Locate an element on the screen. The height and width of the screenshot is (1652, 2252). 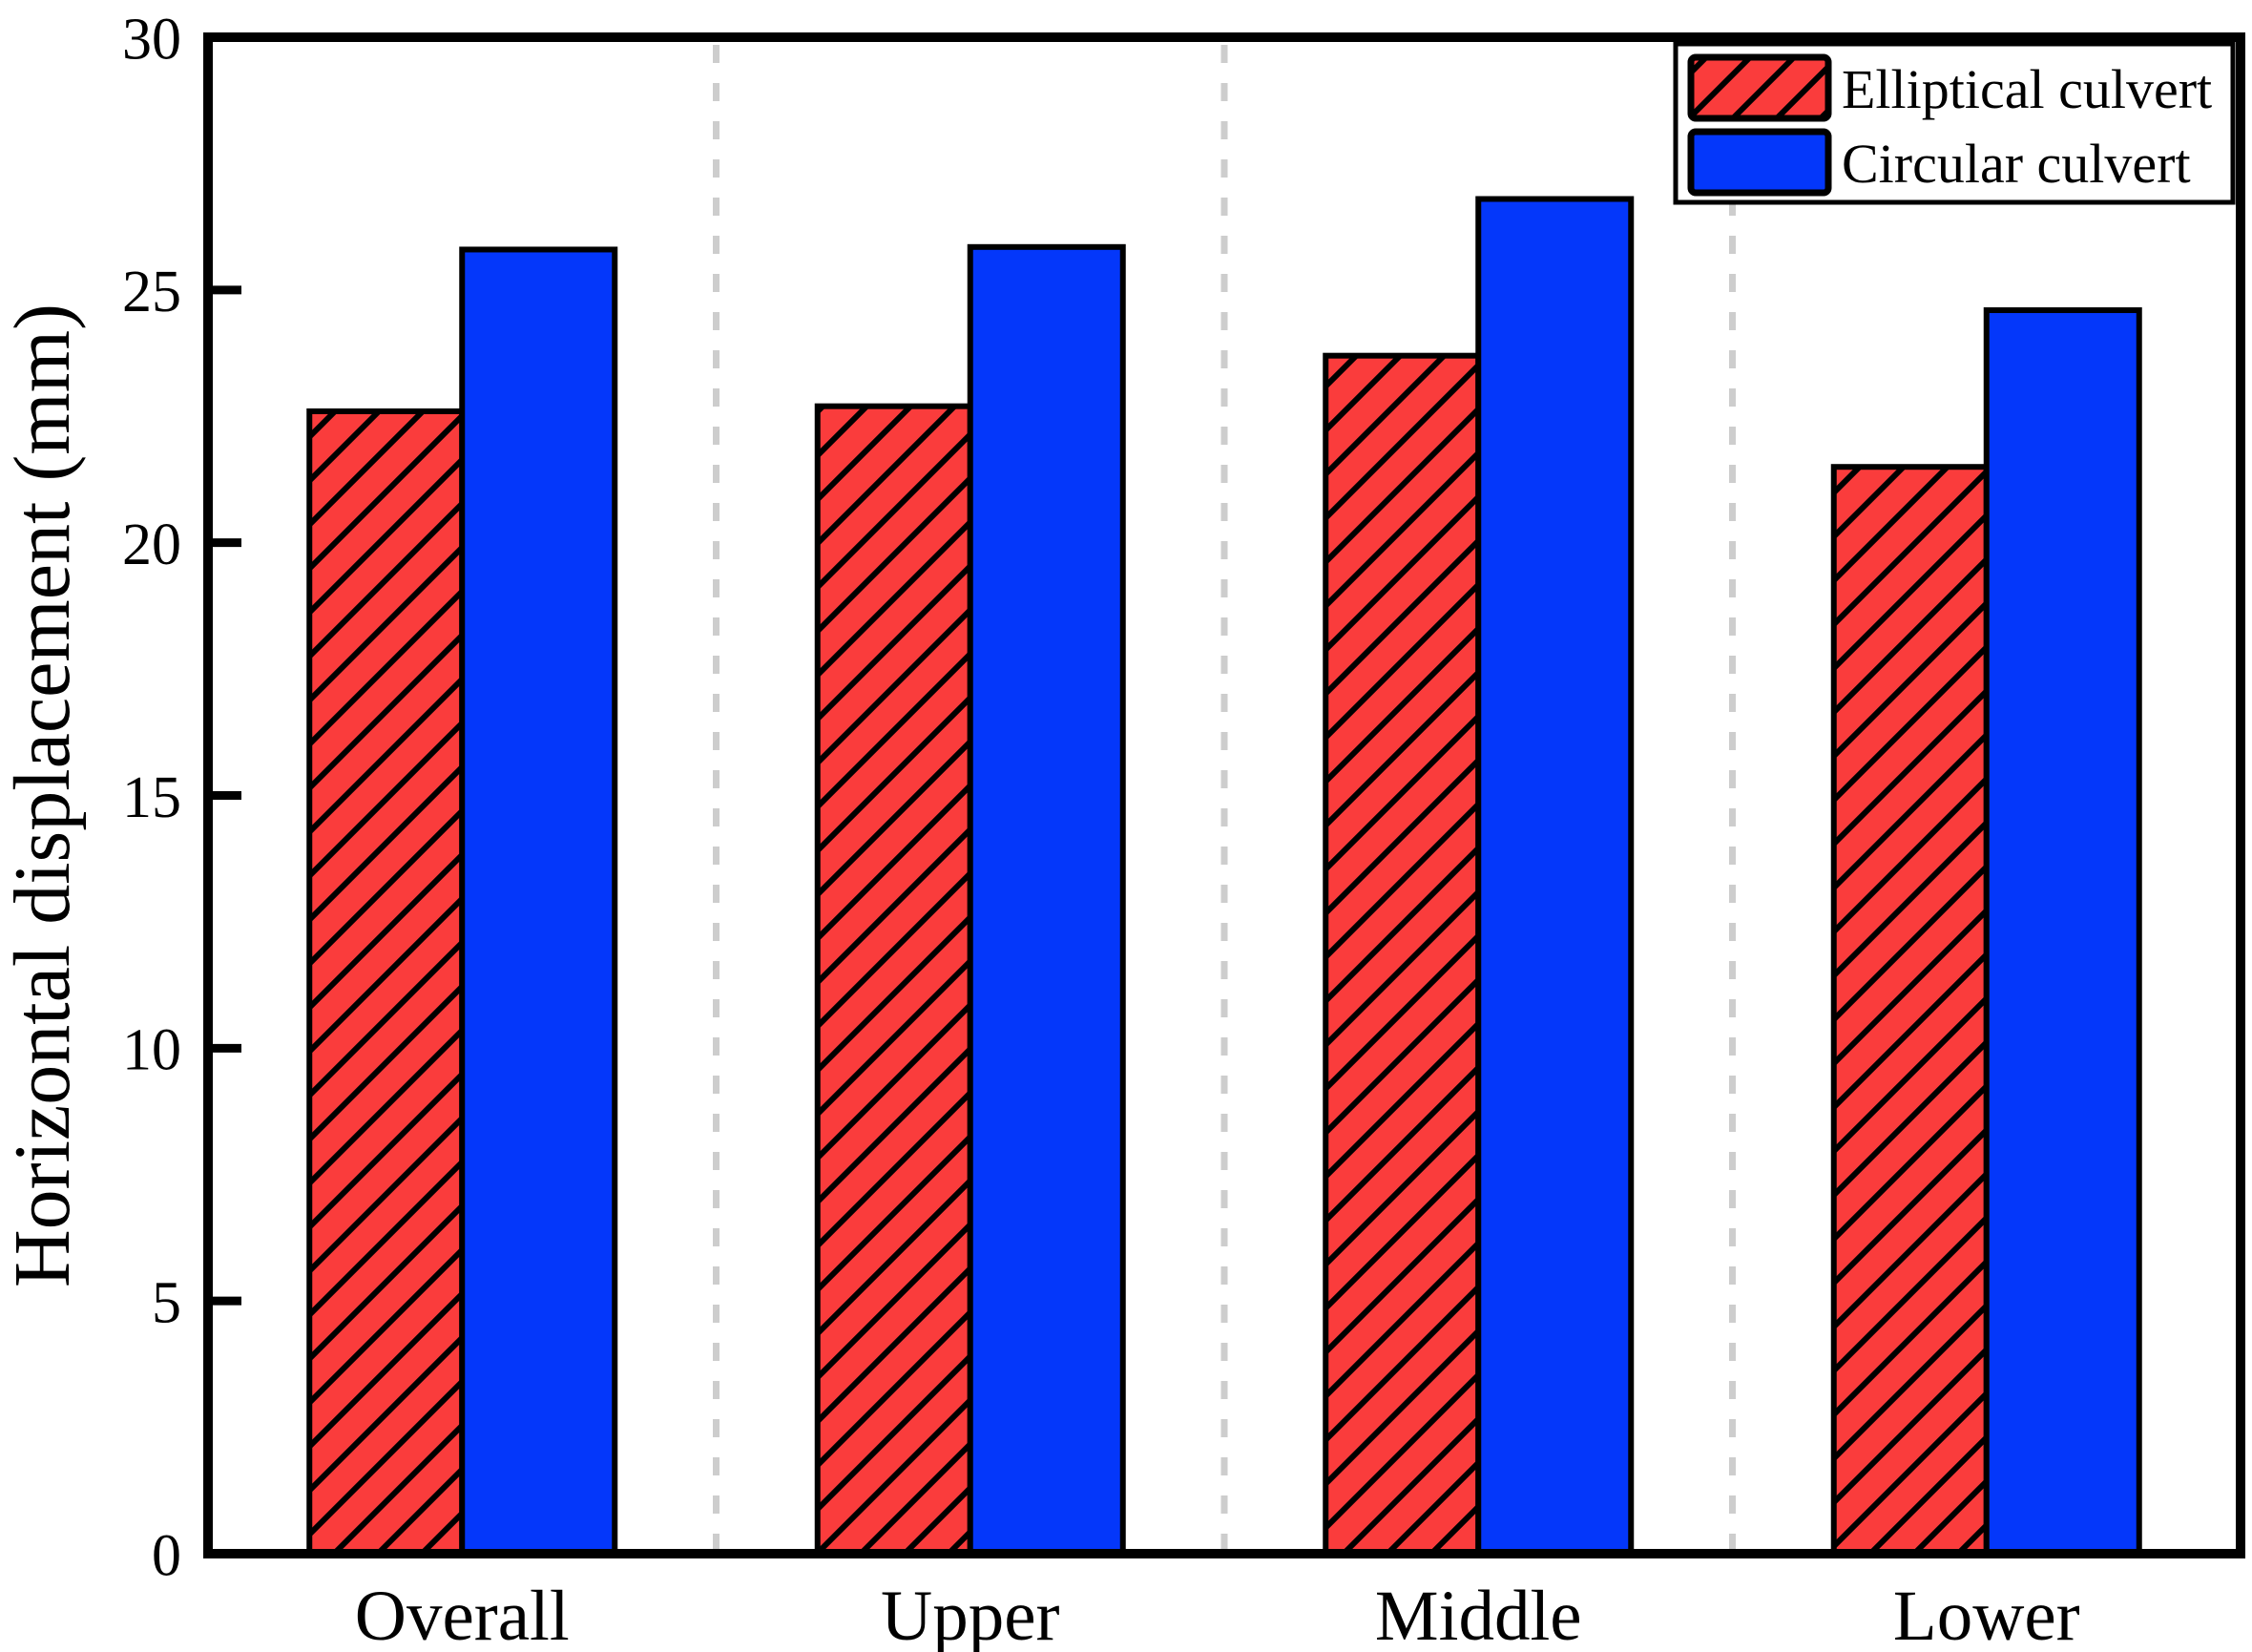
bar-elliptical-culvert-upper is located at coordinates (893, 980).